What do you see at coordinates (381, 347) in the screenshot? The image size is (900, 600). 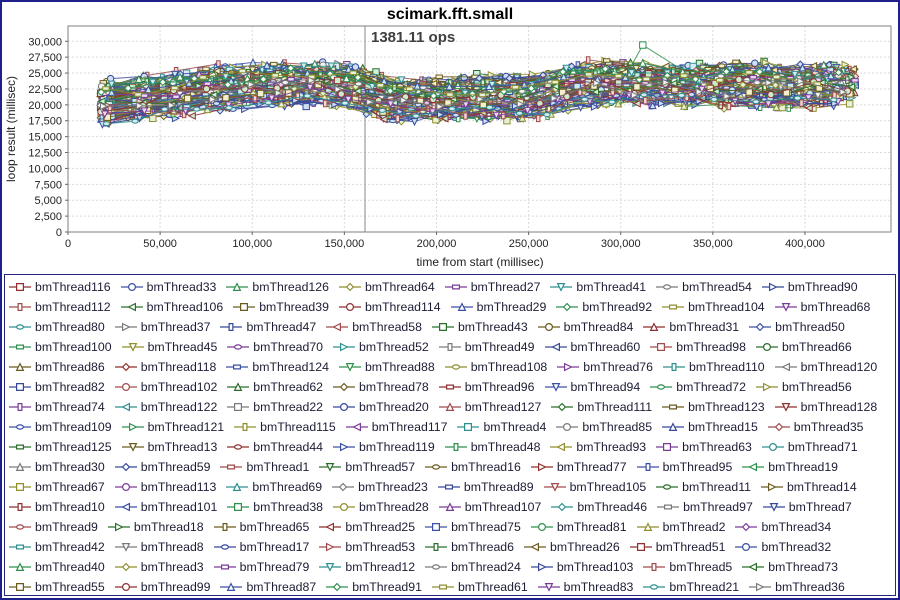 I see `legend-item: bmThread52` at bounding box center [381, 347].